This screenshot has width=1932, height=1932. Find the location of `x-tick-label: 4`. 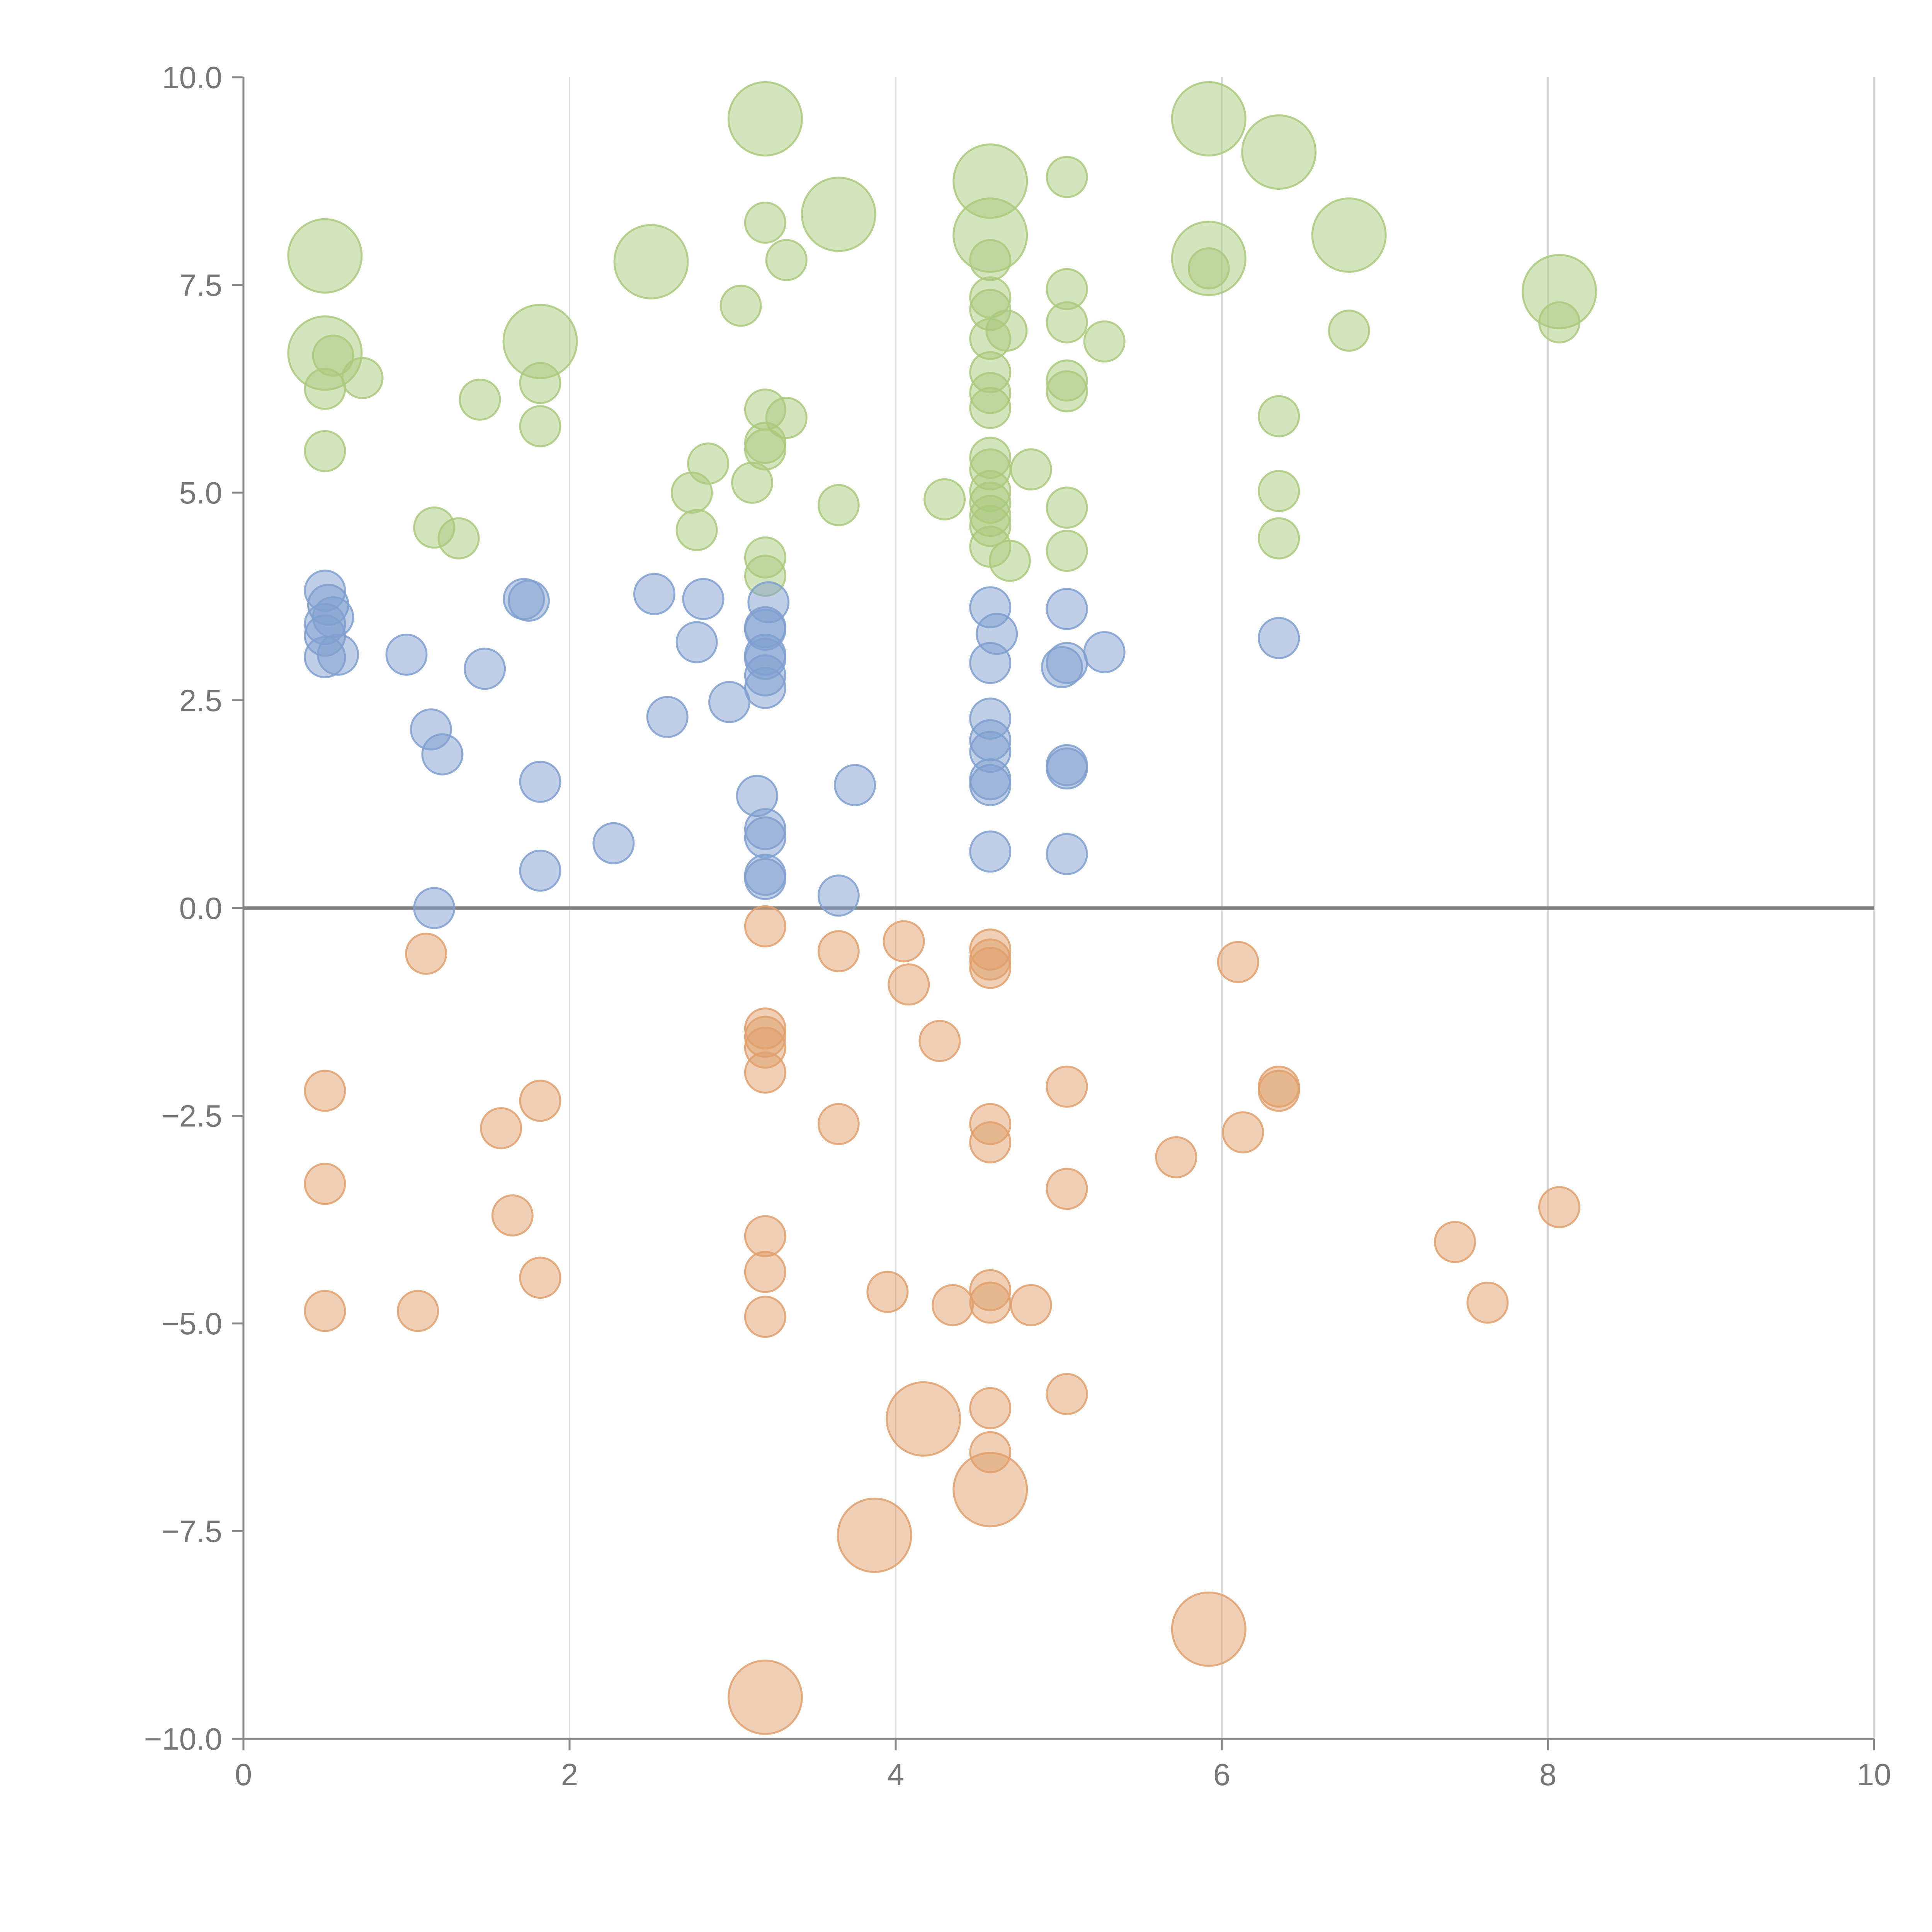

x-tick-label: 4 is located at coordinates (896, 1774).